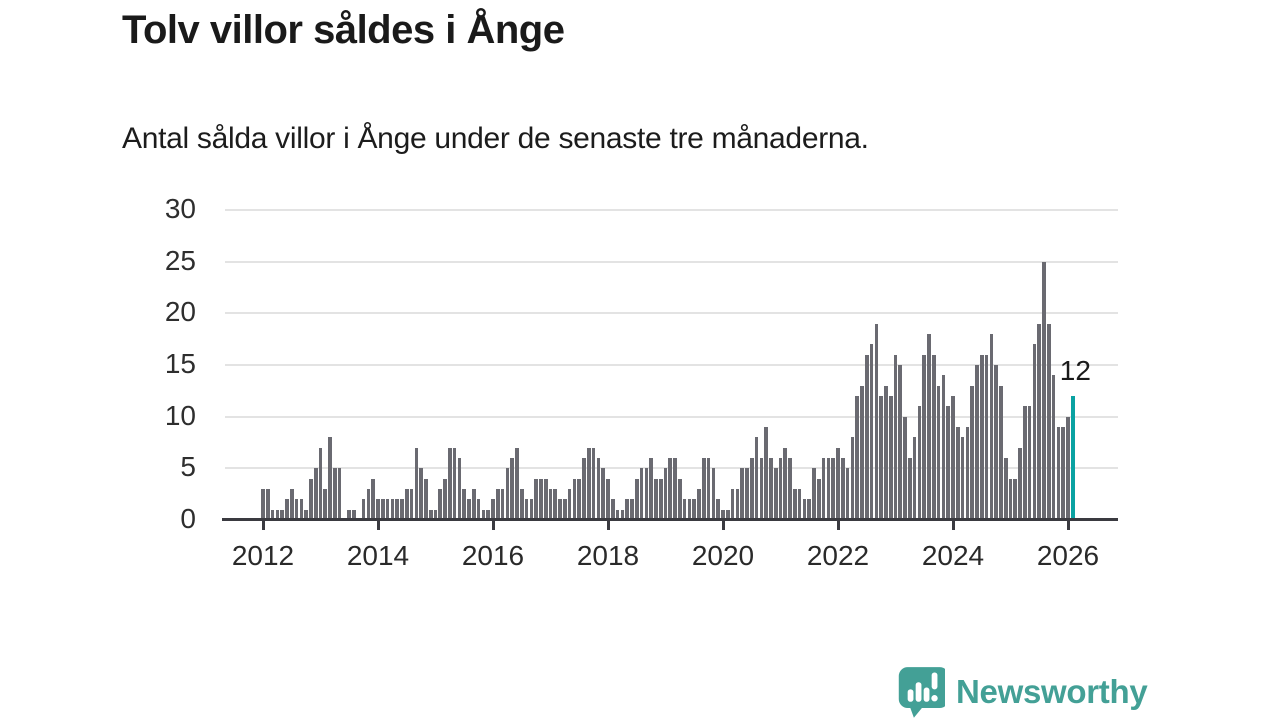 This screenshot has height=720, width=1280. What do you see at coordinates (1068, 555) in the screenshot?
I see `x-axis-label: 2026` at bounding box center [1068, 555].